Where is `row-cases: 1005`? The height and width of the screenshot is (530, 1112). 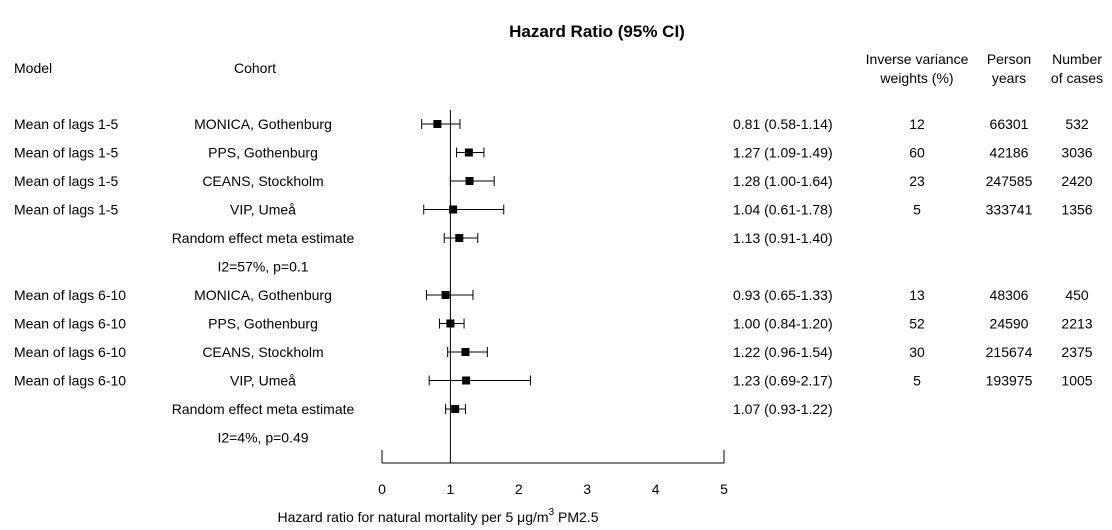 row-cases: 1005 is located at coordinates (1076, 381).